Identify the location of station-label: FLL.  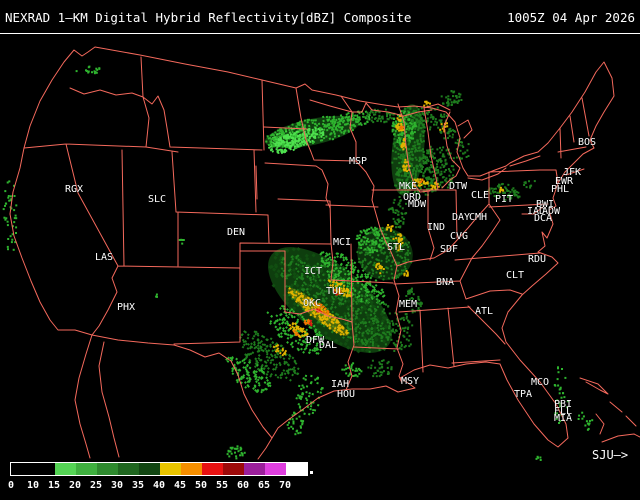
(563, 411).